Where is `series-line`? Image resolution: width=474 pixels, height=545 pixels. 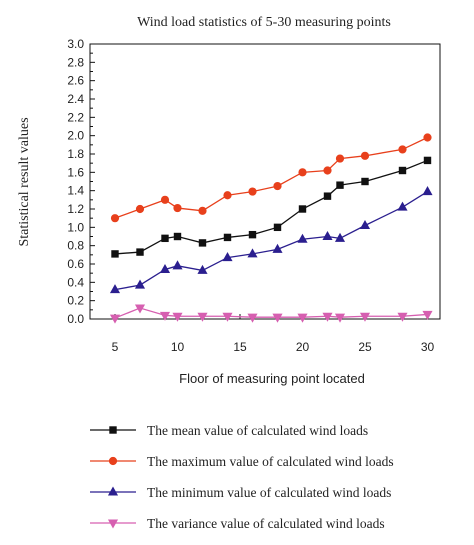
series-line is located at coordinates (271, 177).